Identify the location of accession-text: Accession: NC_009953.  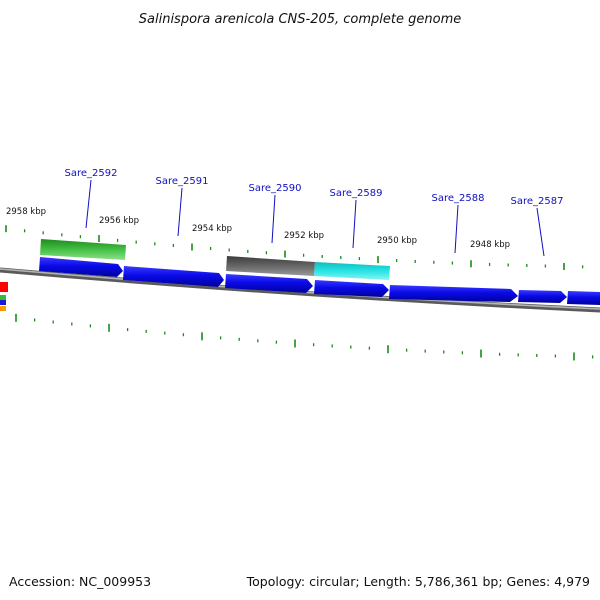
(80, 581).